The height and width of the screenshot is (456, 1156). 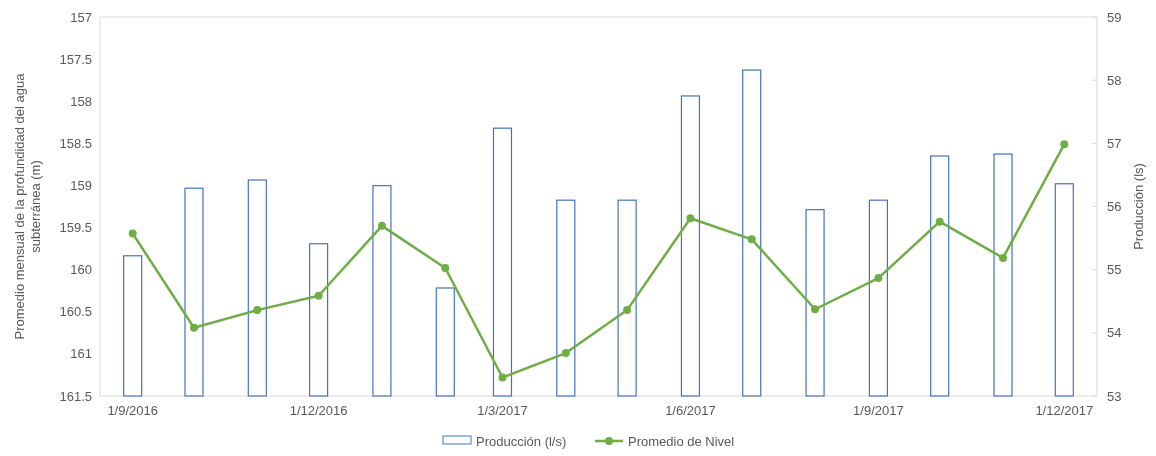 I want to click on x-tick-label: 1/3/2017, so click(x=502, y=410).